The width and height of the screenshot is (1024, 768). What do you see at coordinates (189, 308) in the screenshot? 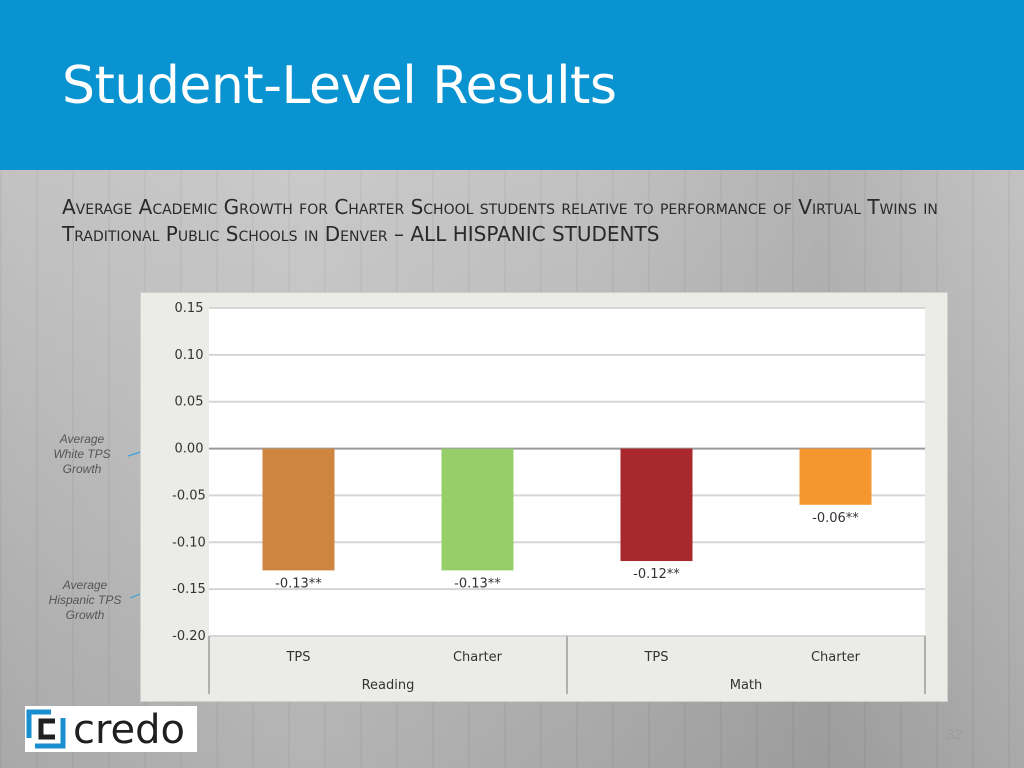
I see `y-tick-label: 0.15` at bounding box center [189, 308].